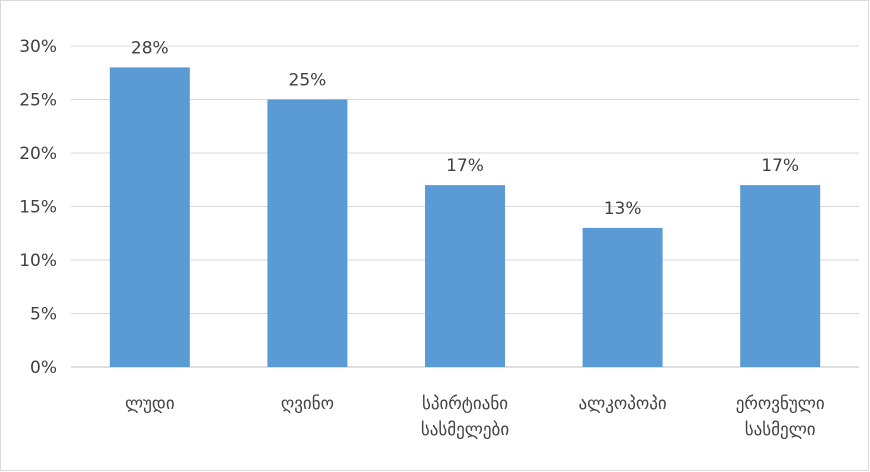 This screenshot has width=870, height=472. What do you see at coordinates (307, 404) in the screenshot?
I see `category-label: ღვინო` at bounding box center [307, 404].